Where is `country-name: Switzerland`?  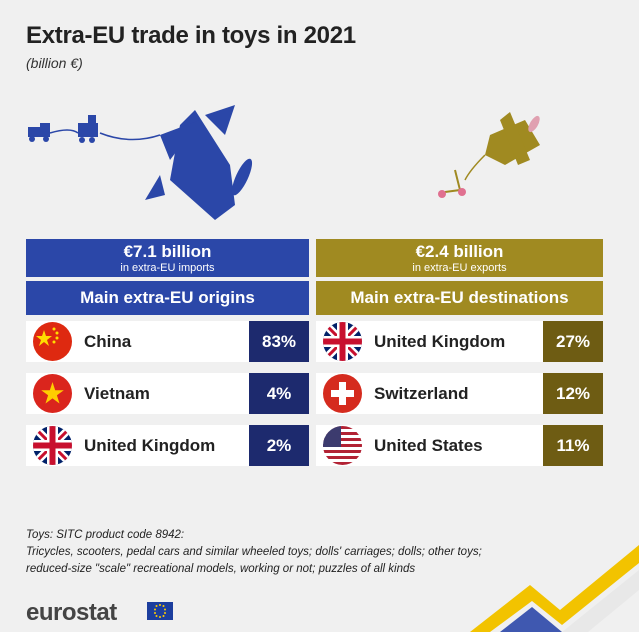
country-name: Switzerland is located at coordinates (421, 393).